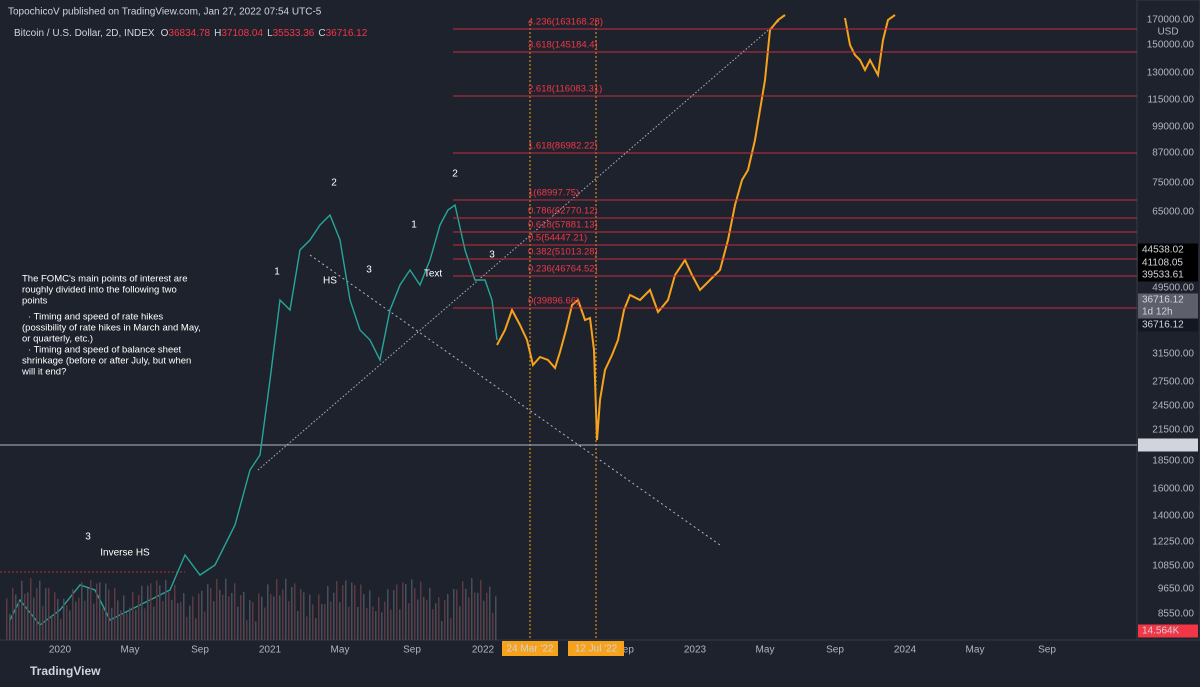 The image size is (1200, 687). I want to click on fib-label: 0.618(57881.13), so click(563, 225).